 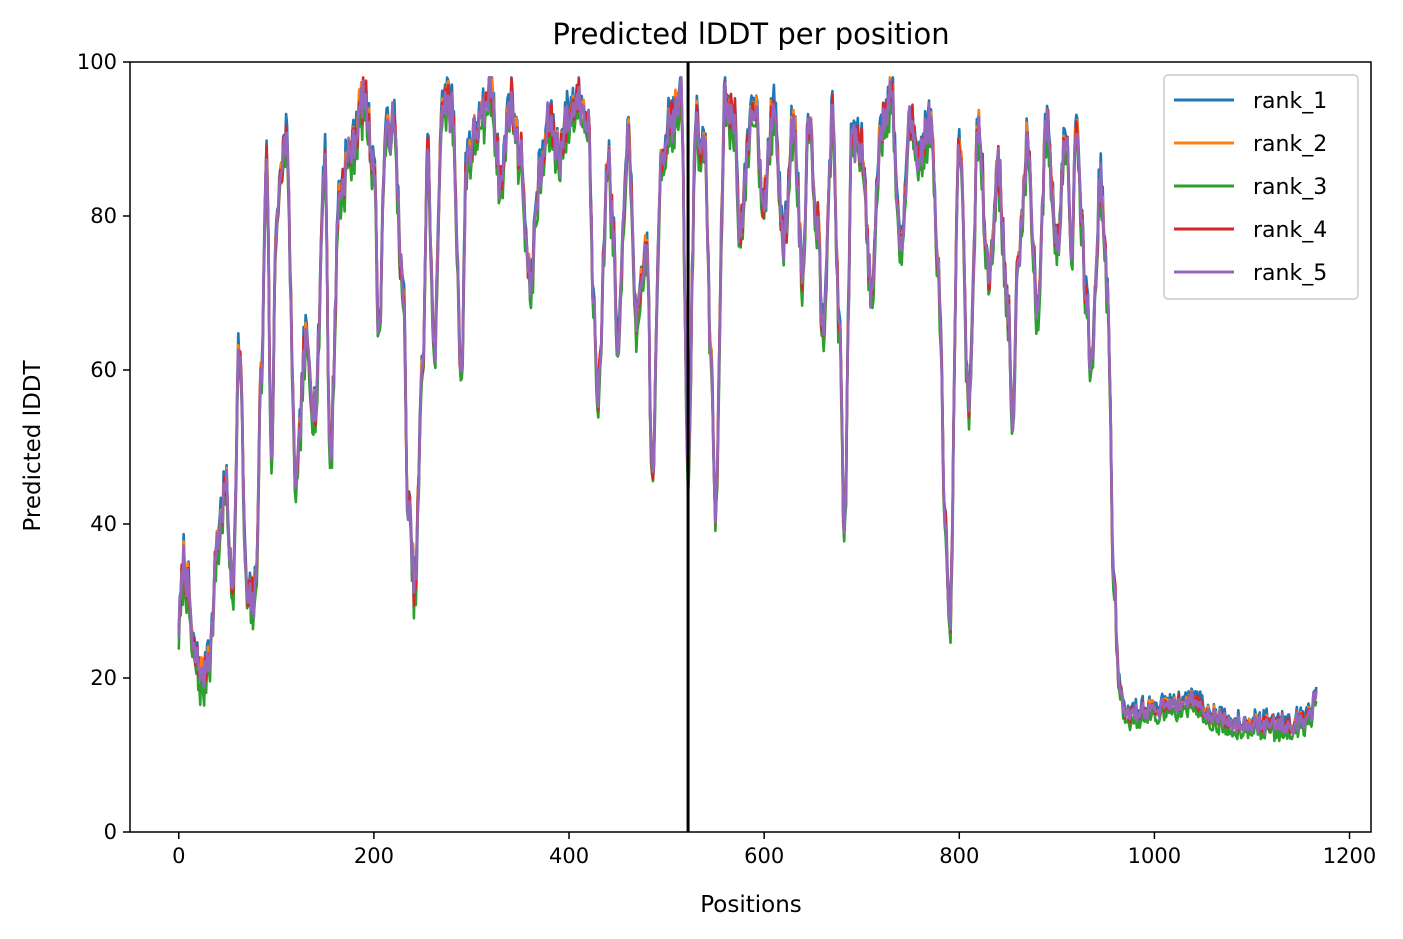 I want to click on x-tick-label: 0, so click(x=178, y=856).